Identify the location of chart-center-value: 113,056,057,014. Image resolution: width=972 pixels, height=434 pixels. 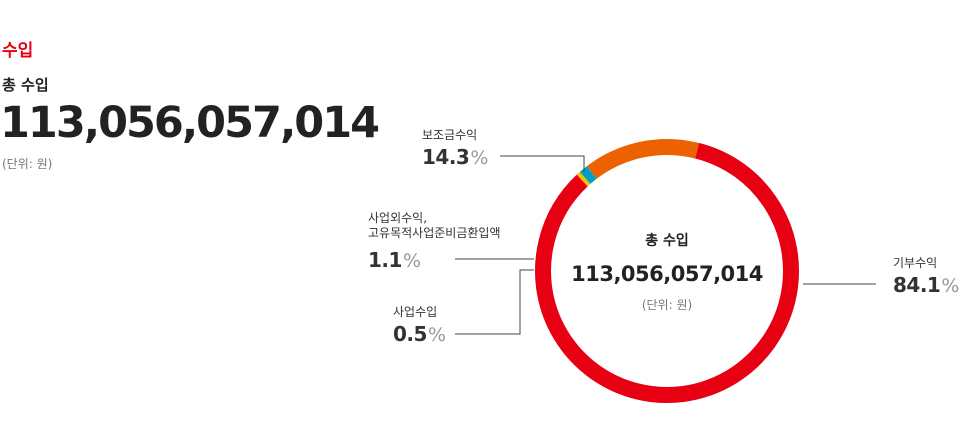
(667, 274).